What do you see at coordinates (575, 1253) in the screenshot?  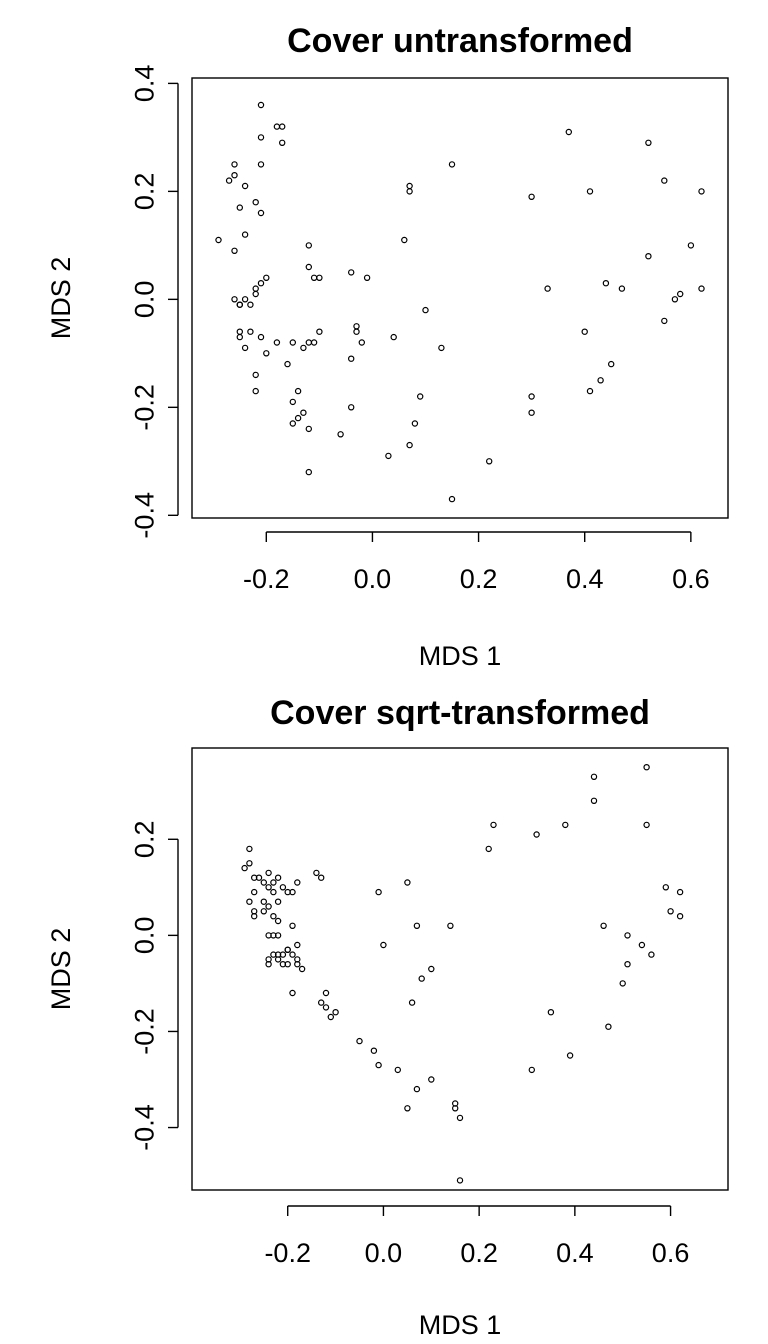 I see `x-tick-label: 0.4` at bounding box center [575, 1253].